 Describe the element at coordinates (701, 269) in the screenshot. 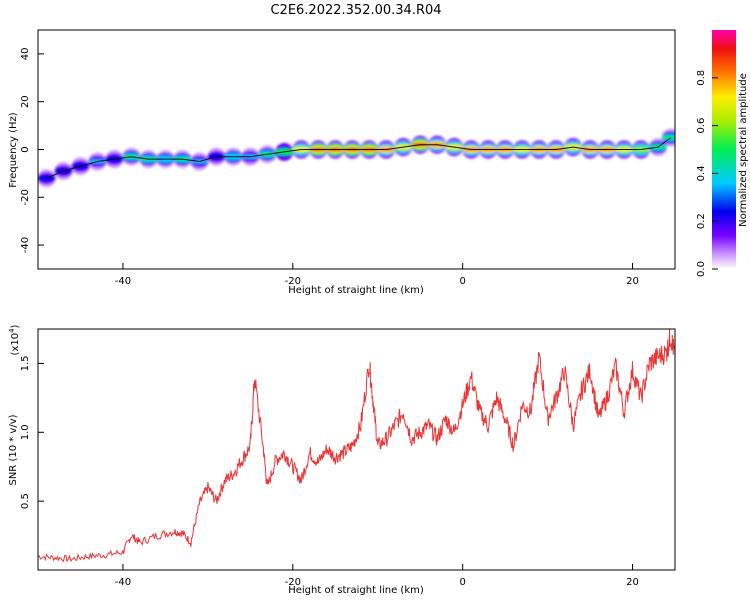

I see `colorbar-tick-label: 0.0` at that location.